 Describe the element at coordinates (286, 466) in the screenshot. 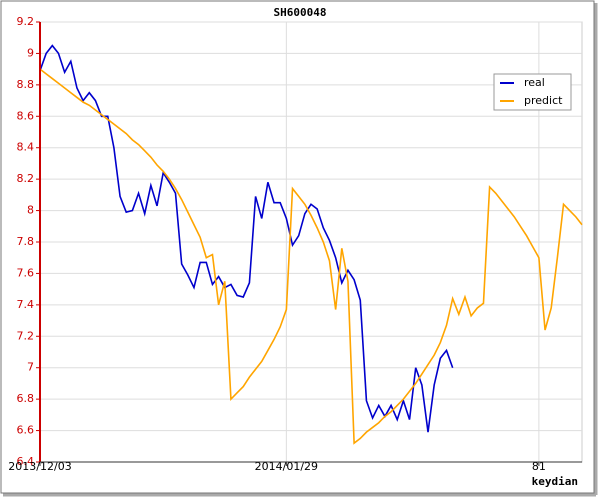

I see `x-tick-label: 2014/01/29` at that location.